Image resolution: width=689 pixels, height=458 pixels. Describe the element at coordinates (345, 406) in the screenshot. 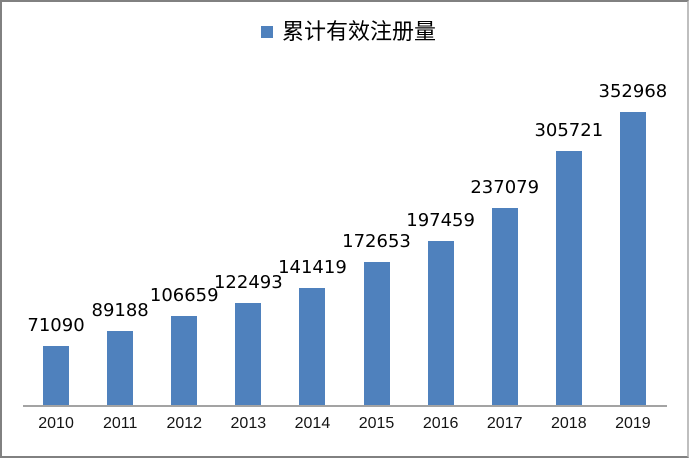

I see `x-axis-line` at that location.